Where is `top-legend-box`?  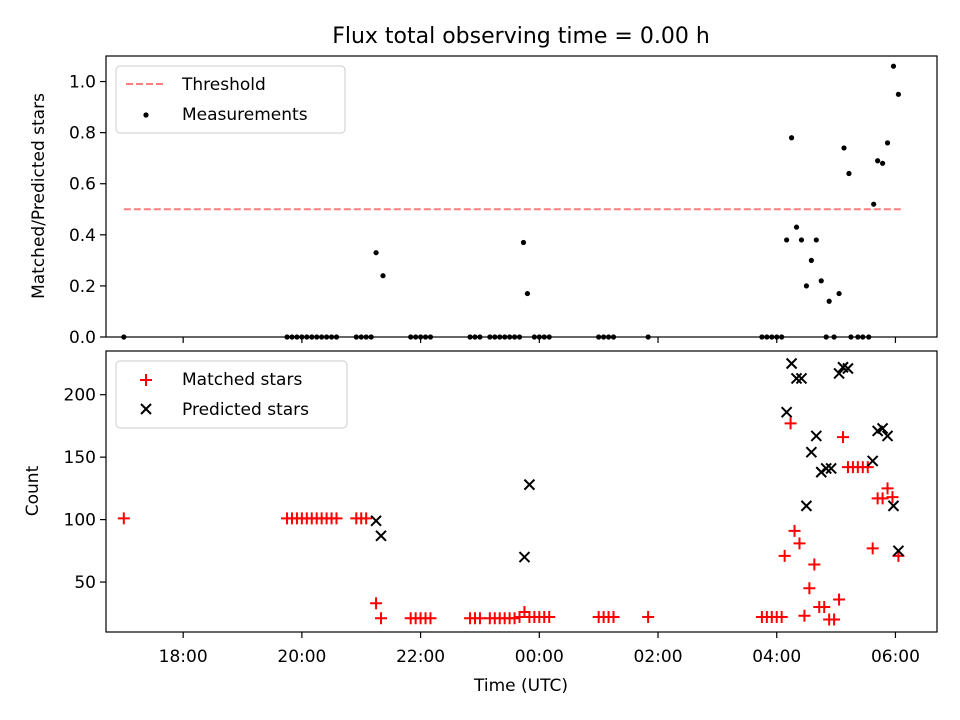 top-legend-box is located at coordinates (230, 99).